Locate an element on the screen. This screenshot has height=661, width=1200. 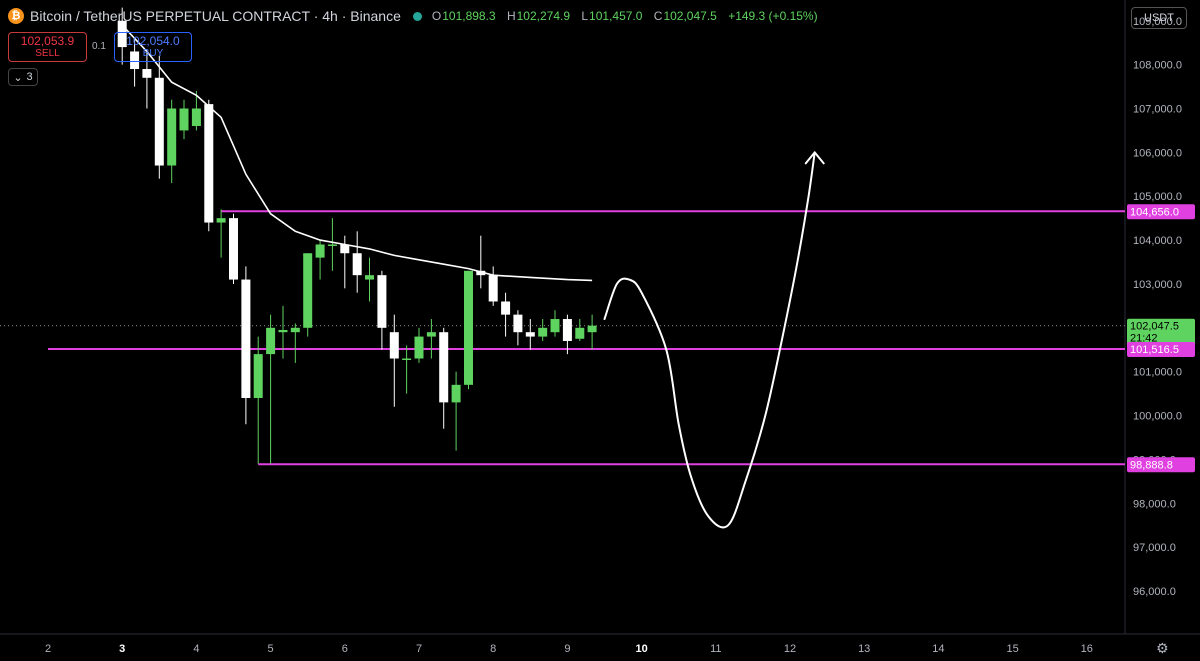
spread-value: 0.1 is located at coordinates (99, 46).